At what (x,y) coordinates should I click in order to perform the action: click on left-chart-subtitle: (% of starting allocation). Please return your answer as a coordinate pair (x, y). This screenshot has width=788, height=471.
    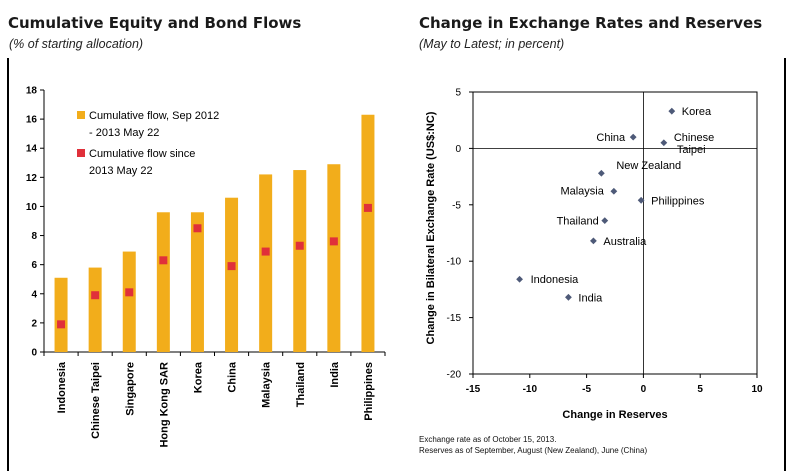
    Looking at the image, I should click on (76, 44).